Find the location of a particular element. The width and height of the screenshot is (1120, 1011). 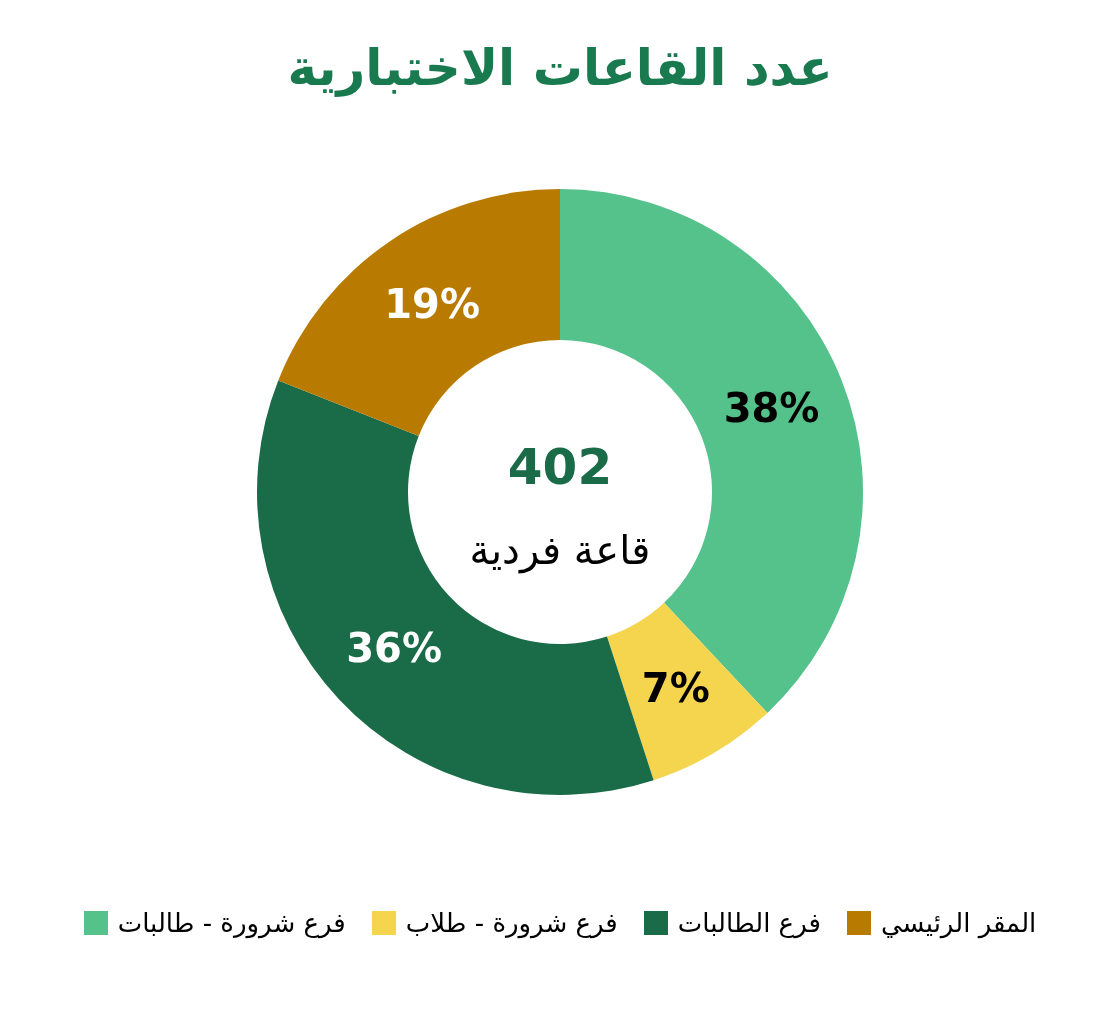

data-label: 7% is located at coordinates (675, 687).